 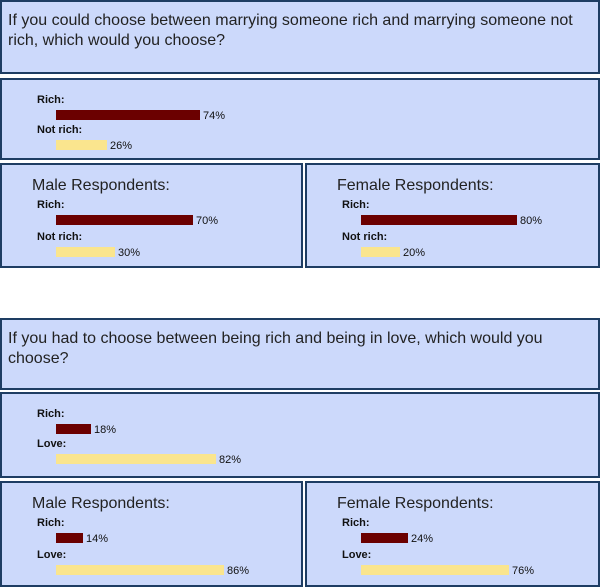 I want to click on overall-panel-1: Rich: 74% Not rich: 26%, so click(x=300, y=119).